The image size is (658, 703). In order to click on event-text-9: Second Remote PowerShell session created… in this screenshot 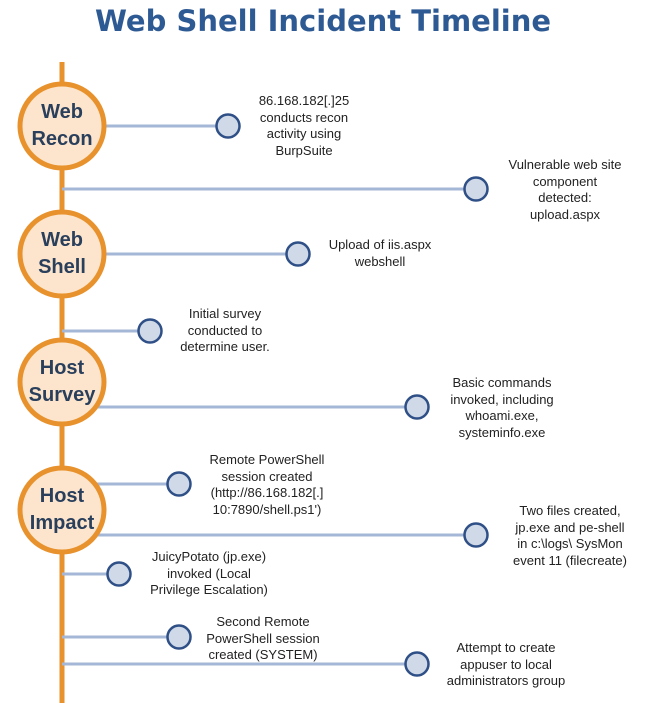, I will do `click(263, 639)`.